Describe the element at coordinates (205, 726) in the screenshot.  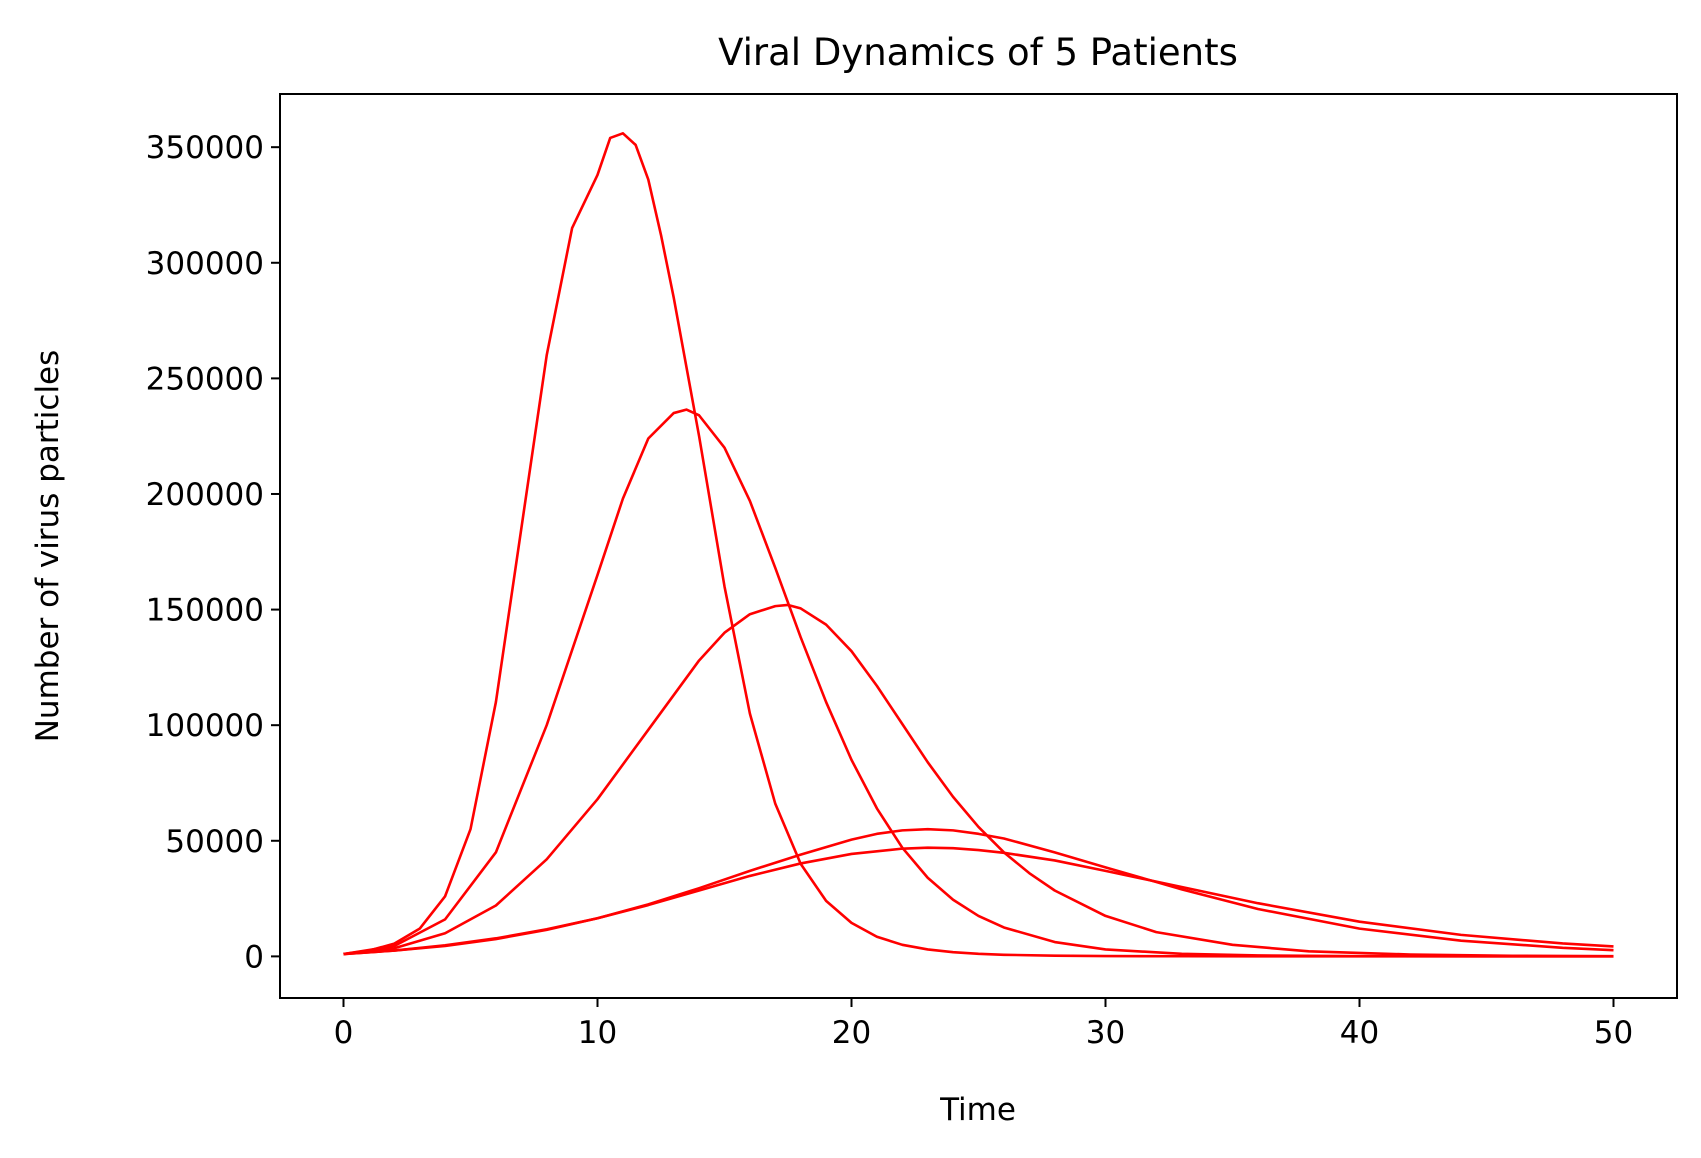
I see `y-tick-label: 100000` at that location.